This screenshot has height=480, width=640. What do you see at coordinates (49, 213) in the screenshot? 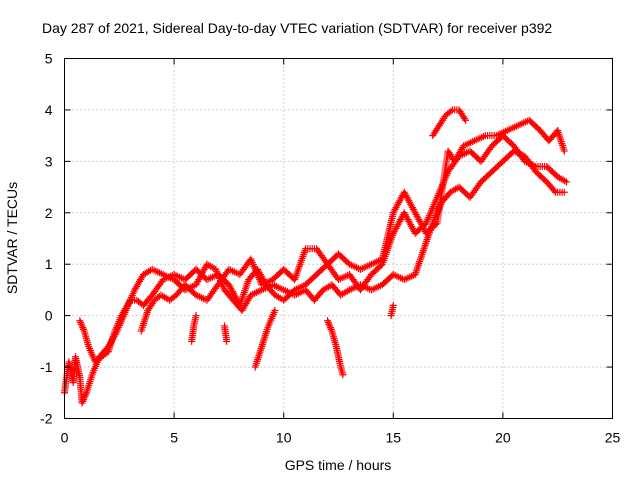
I see `y-tick-label: 2` at bounding box center [49, 213].